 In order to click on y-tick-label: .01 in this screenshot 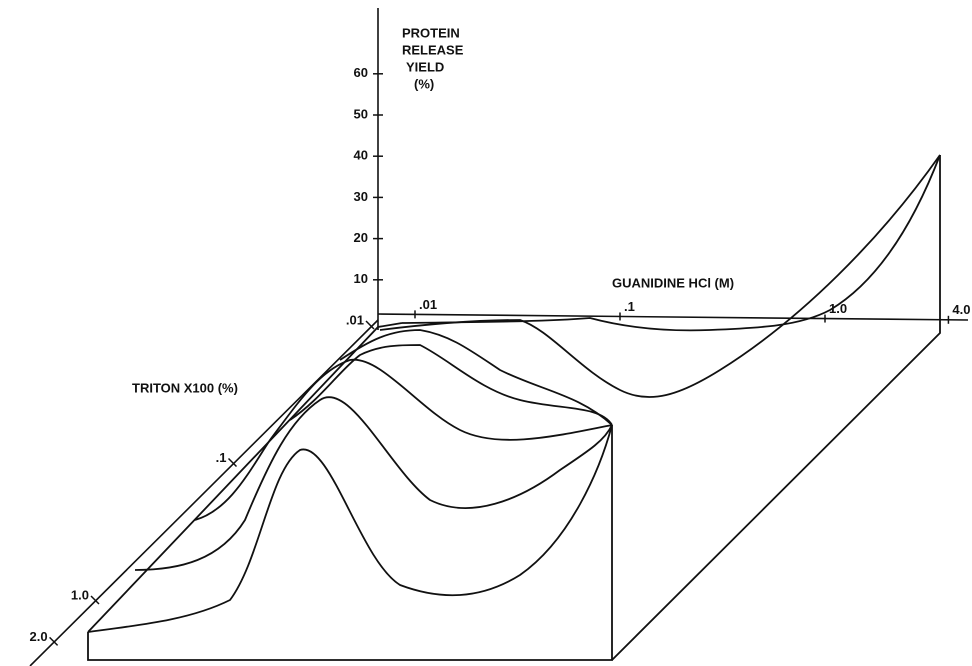, I will do `click(355, 319)`.